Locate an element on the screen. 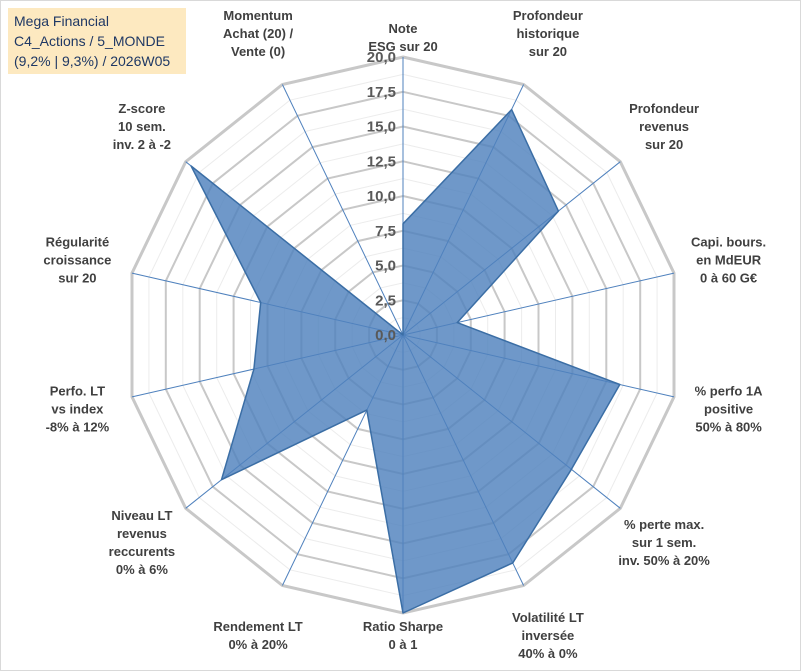 This screenshot has height=671, width=801. axis-label-line: Ratio Sharpe is located at coordinates (403, 626).